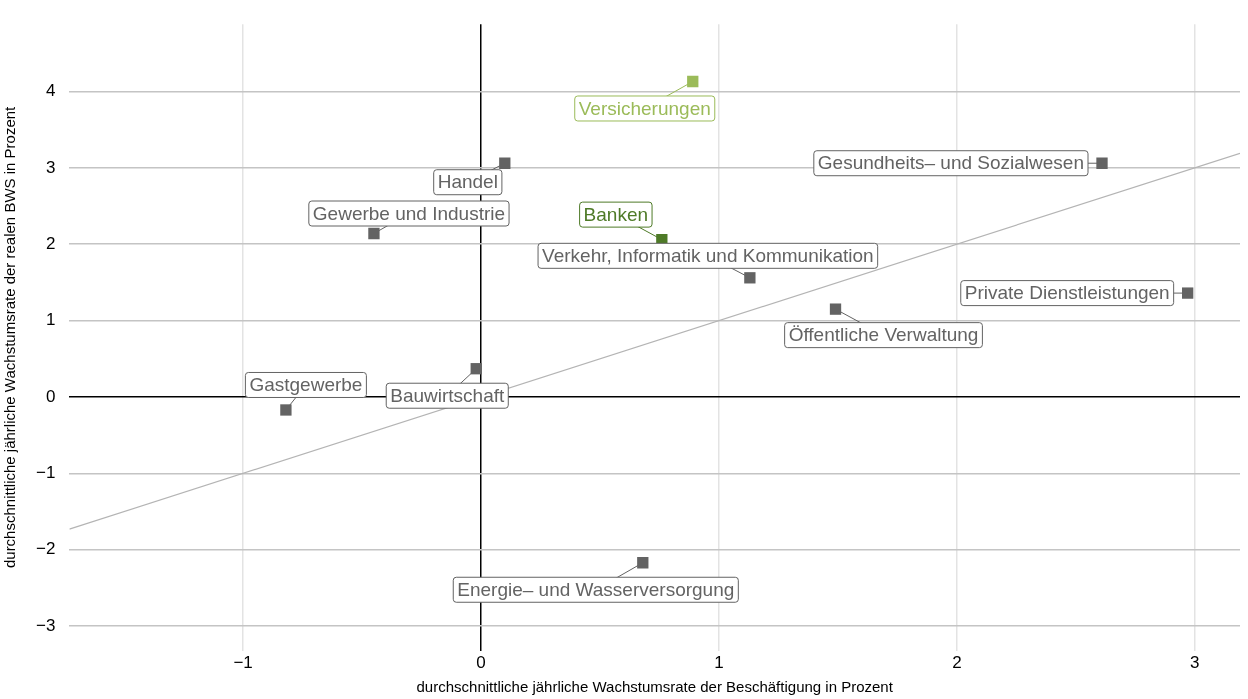 This screenshot has width=1248, height=699. Describe the element at coordinates (45, 473) in the screenshot. I see `y-tick-label: −1` at that location.